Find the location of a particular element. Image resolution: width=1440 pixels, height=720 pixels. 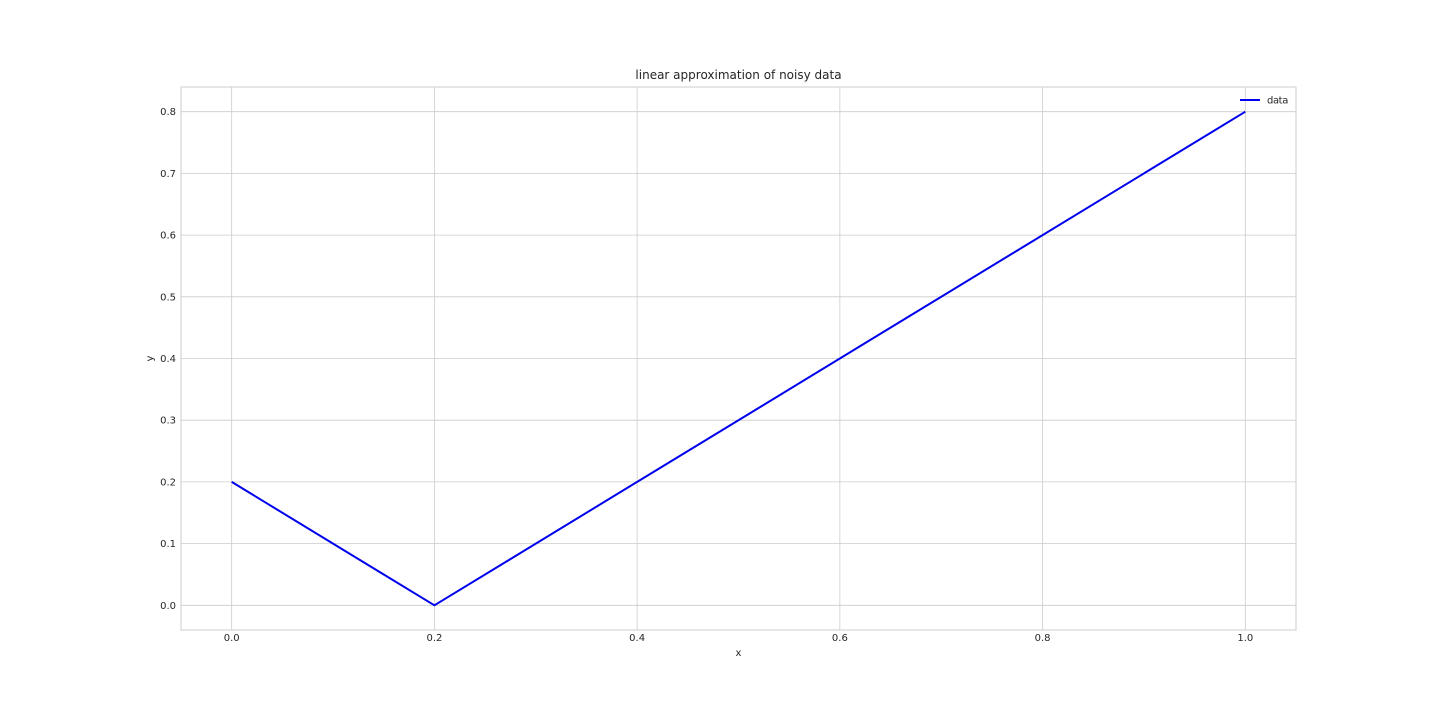

y-tick-label: 0.2 is located at coordinates (168, 482).